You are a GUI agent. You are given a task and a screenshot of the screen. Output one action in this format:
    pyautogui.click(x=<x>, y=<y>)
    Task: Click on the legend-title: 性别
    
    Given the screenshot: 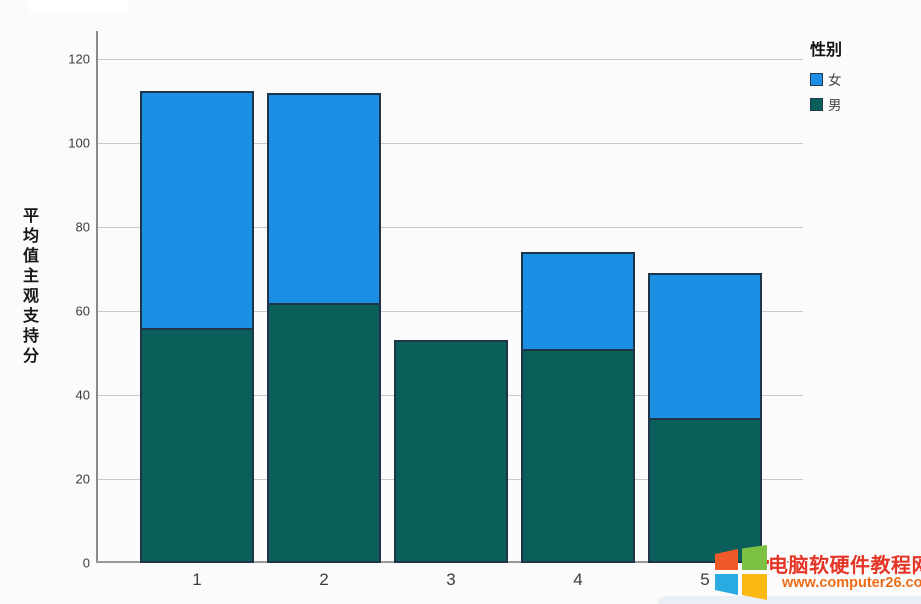 What is the action you would take?
    pyautogui.click(x=826, y=50)
    